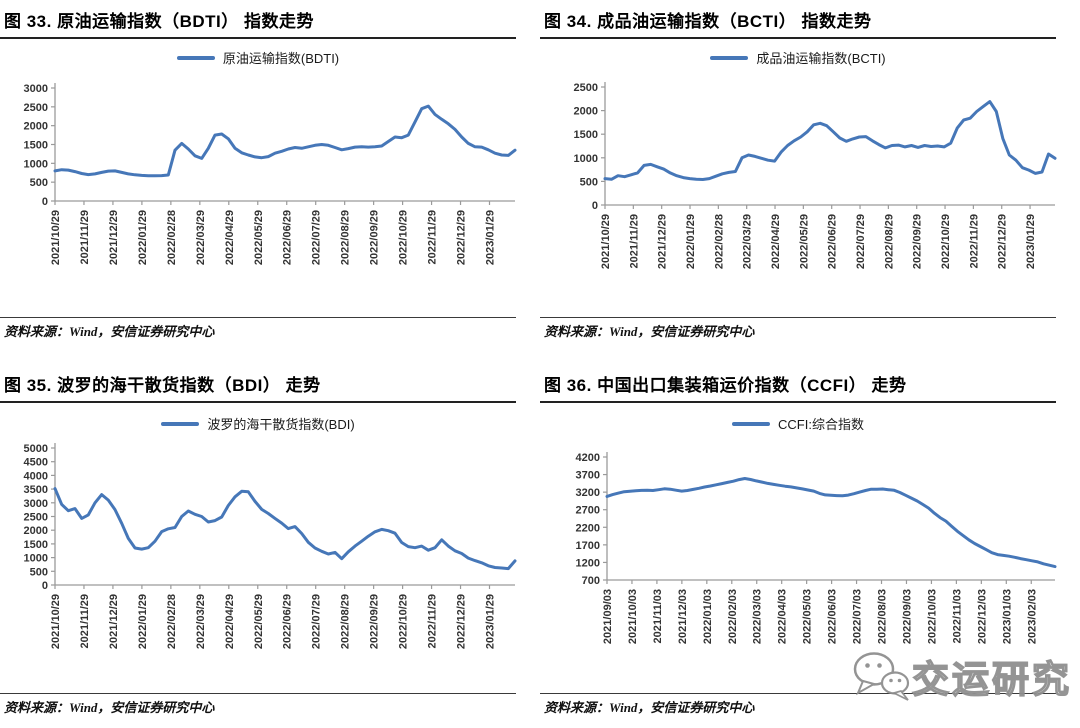 The width and height of the screenshot is (1080, 728). What do you see at coordinates (725, 385) in the screenshot?
I see `figure-title: 图 36. 中国出口集装箱运价指数（CCFI） 走势` at bounding box center [725, 385].